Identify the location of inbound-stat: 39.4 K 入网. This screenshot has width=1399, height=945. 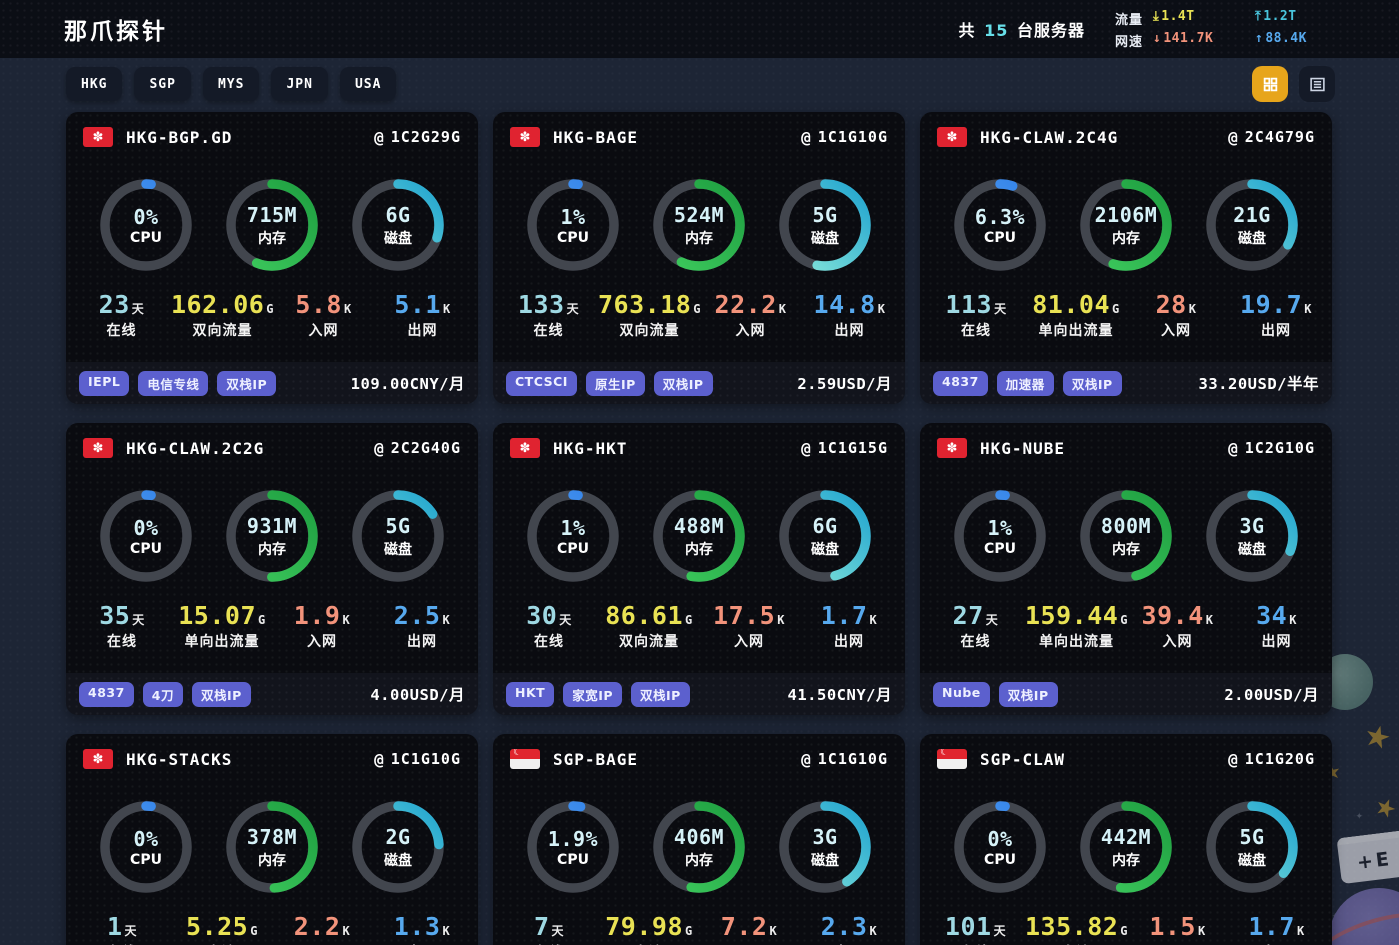
(1177, 626).